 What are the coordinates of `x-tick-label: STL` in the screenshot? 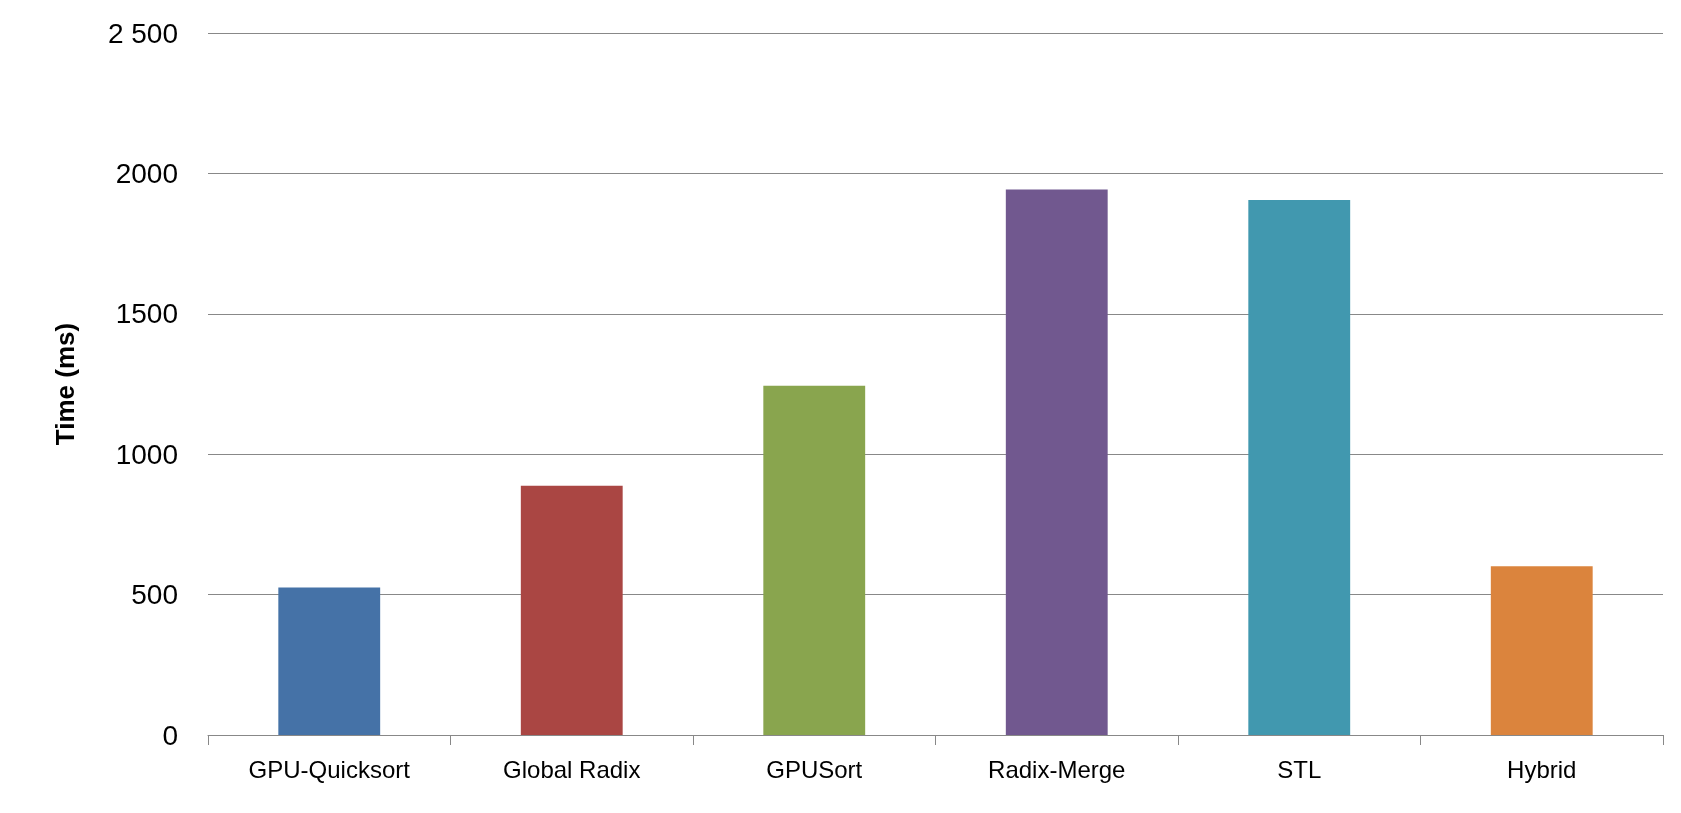 It's located at (1299, 769).